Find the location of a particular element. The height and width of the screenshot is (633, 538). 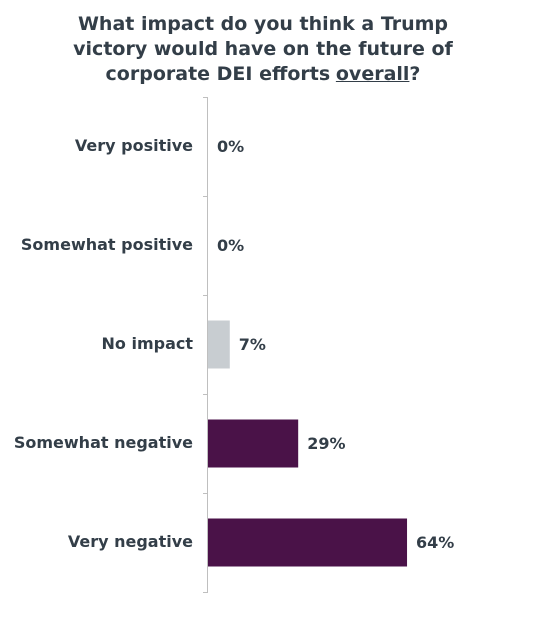

category-label: Very negative is located at coordinates (130, 541).